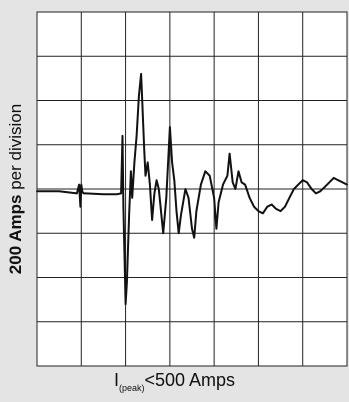 The height and width of the screenshot is (402, 349). I want to click on x-axis-label-subscript: (peak), so click(131, 388).